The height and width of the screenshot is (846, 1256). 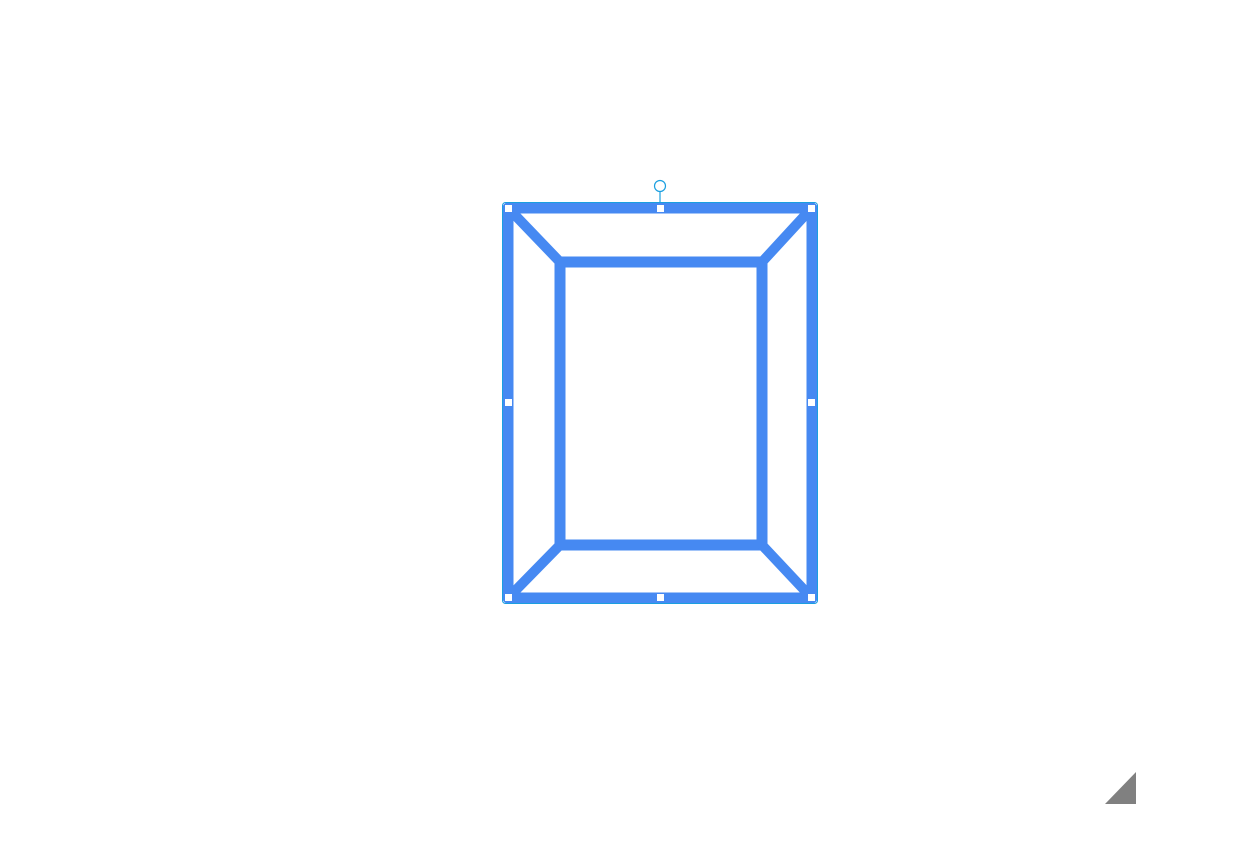 I want to click on frame-inner-rect, so click(x=661, y=403).